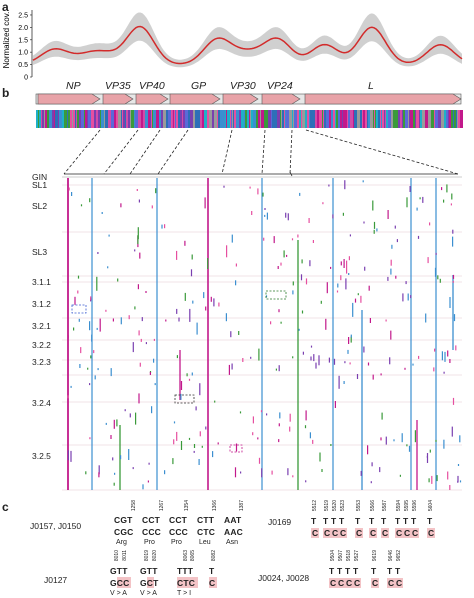  What do you see at coordinates (123, 520) in the screenshot?
I see `ref-codon-1: CGT` at bounding box center [123, 520].